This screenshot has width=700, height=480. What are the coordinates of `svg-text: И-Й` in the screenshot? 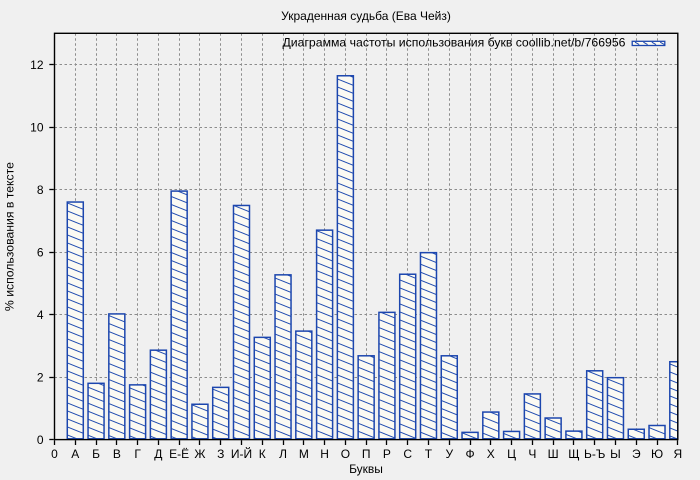 It's located at (241, 453).